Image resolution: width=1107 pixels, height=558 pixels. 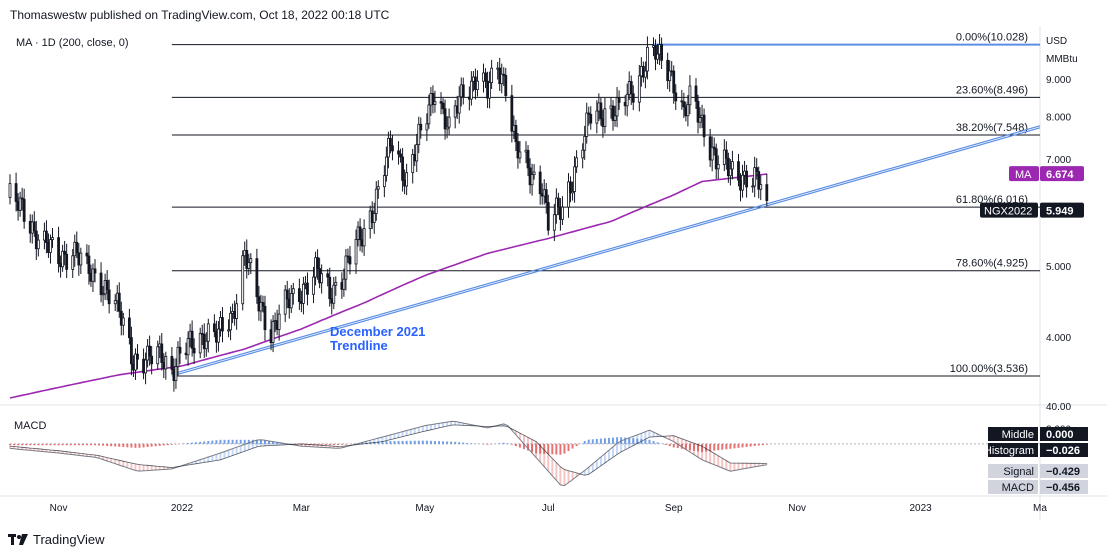 I want to click on macd-legend-value: −0.429, so click(x=1063, y=472).